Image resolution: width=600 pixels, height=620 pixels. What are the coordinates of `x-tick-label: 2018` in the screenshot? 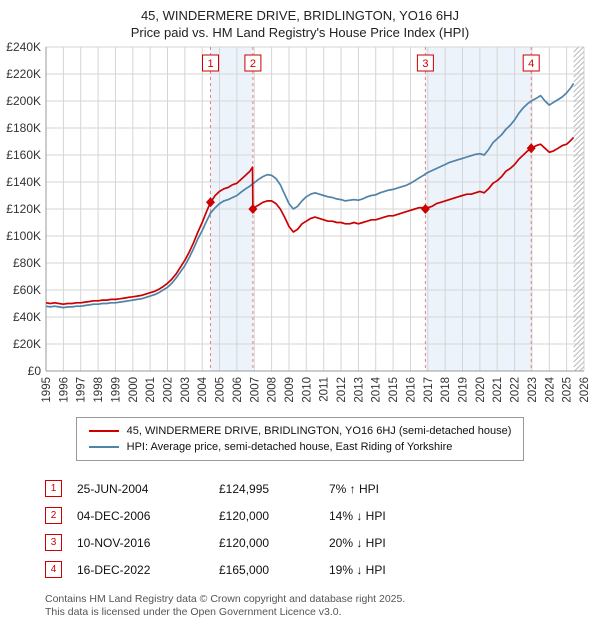 It's located at (446, 390).